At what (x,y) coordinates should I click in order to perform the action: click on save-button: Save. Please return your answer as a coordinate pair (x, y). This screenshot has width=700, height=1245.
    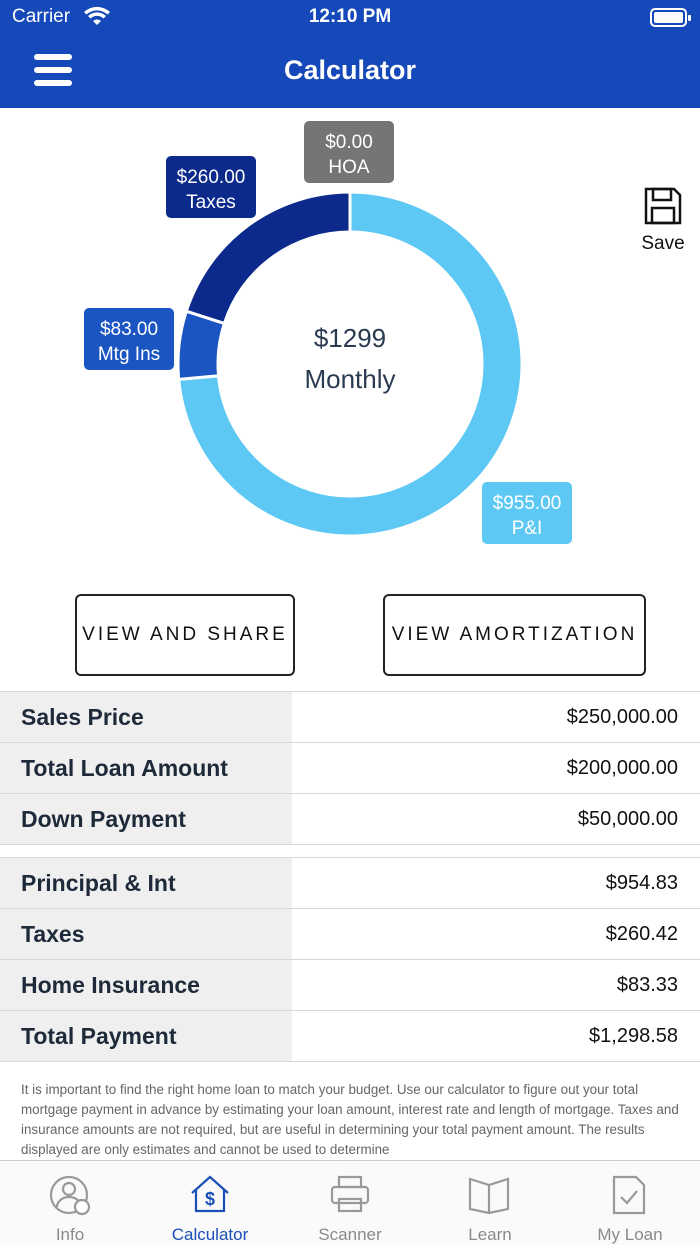
    Looking at the image, I should click on (663, 220).